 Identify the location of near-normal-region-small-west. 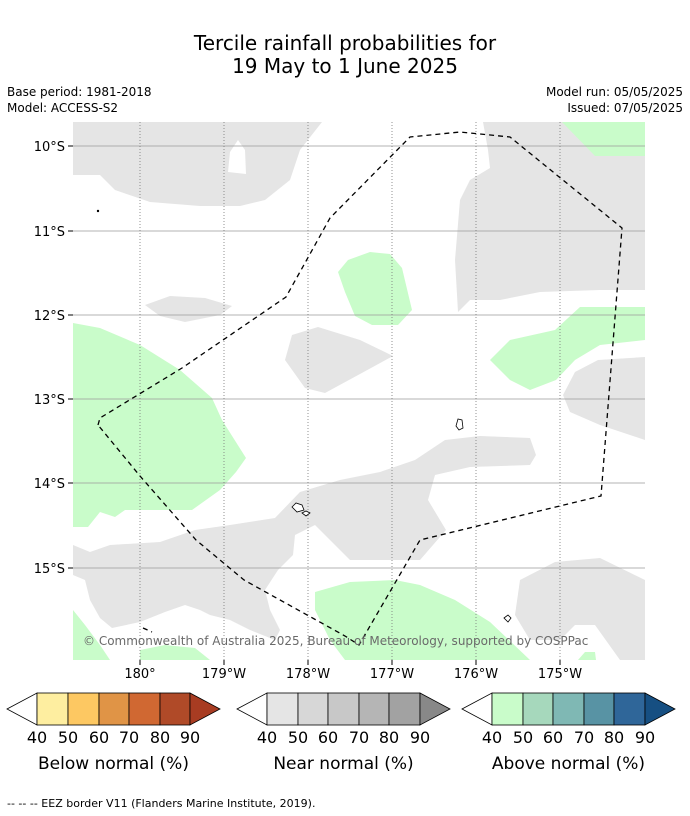
(188, 309).